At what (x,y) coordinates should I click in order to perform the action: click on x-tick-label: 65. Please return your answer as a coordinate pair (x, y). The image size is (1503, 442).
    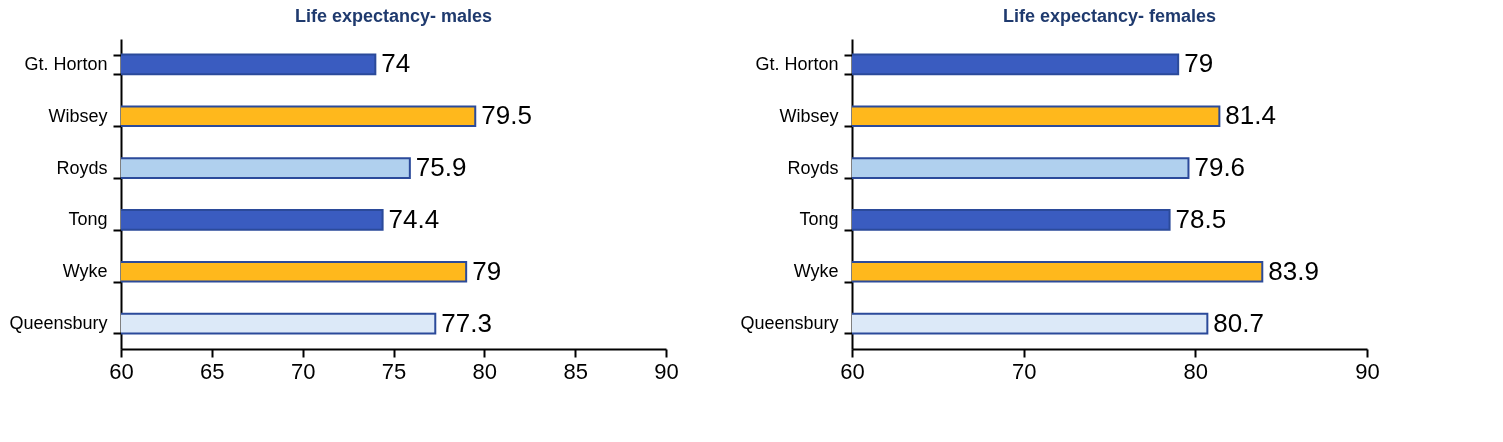
    Looking at the image, I should click on (212, 371).